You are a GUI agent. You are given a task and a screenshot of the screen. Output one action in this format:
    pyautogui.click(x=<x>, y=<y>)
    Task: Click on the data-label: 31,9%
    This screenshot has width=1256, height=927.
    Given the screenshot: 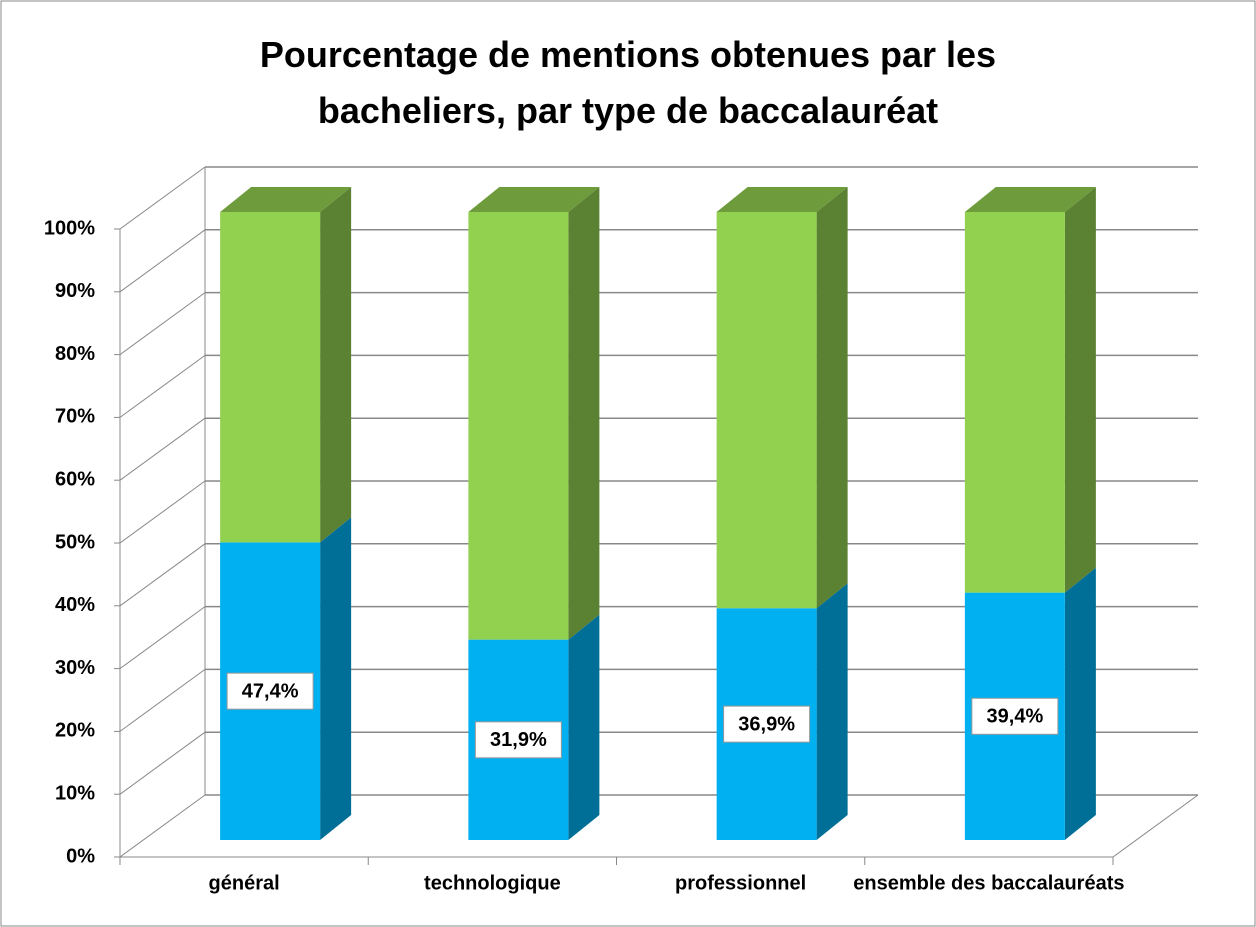 What is the action you would take?
    pyautogui.click(x=518, y=740)
    